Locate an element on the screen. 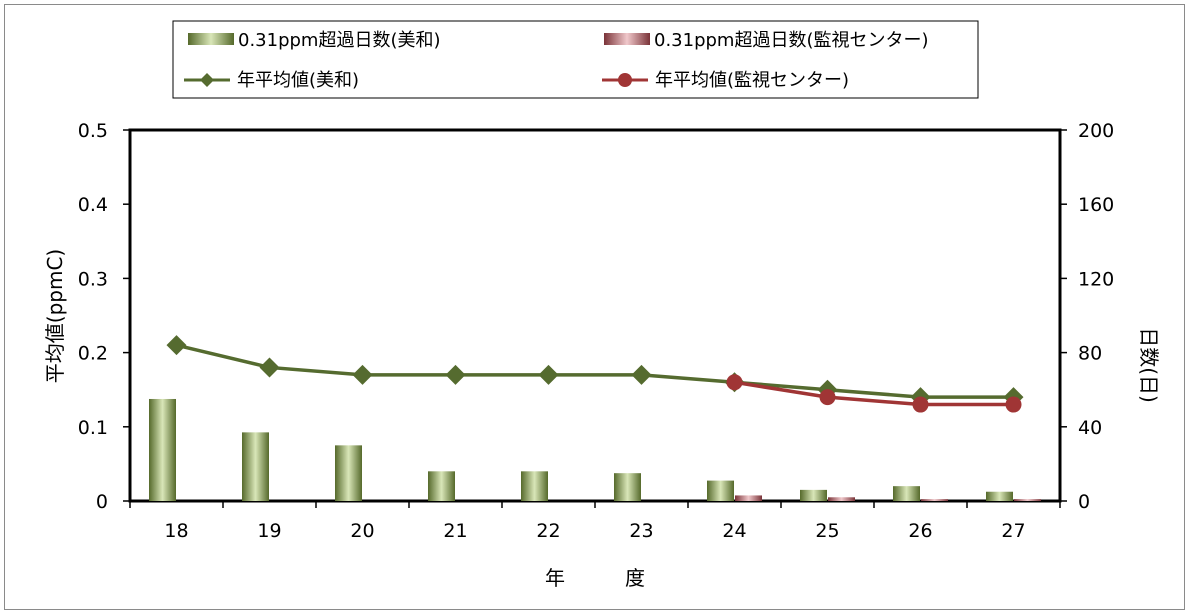 This screenshot has width=1191, height=616. right-tick-label: 40 is located at coordinates (1090, 428).